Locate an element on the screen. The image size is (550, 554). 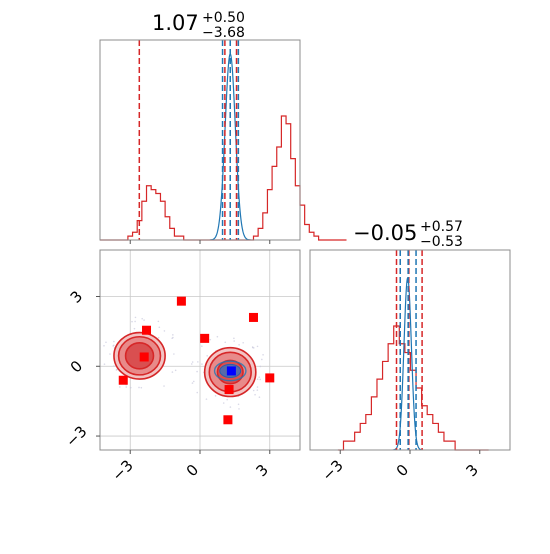
hist1-ticks is located at coordinates (200, 242).